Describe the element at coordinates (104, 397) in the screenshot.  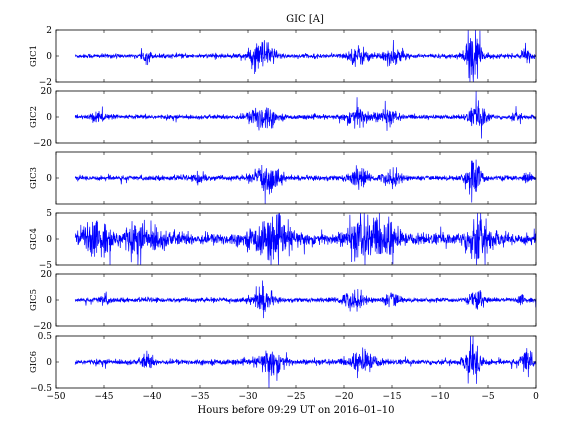
I see `x-tick-label: −45` at that location.